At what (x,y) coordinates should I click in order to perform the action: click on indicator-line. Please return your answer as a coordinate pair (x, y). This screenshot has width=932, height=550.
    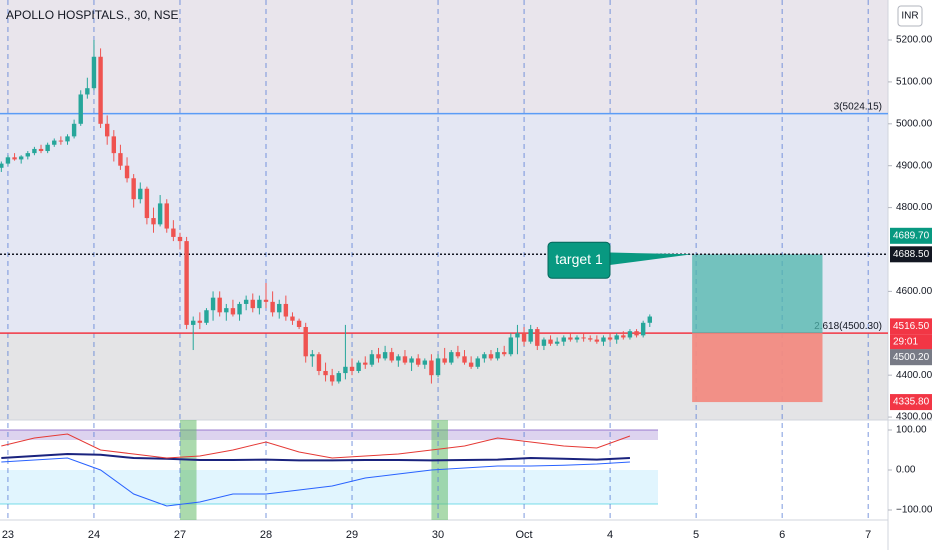
    Looking at the image, I should click on (315, 482).